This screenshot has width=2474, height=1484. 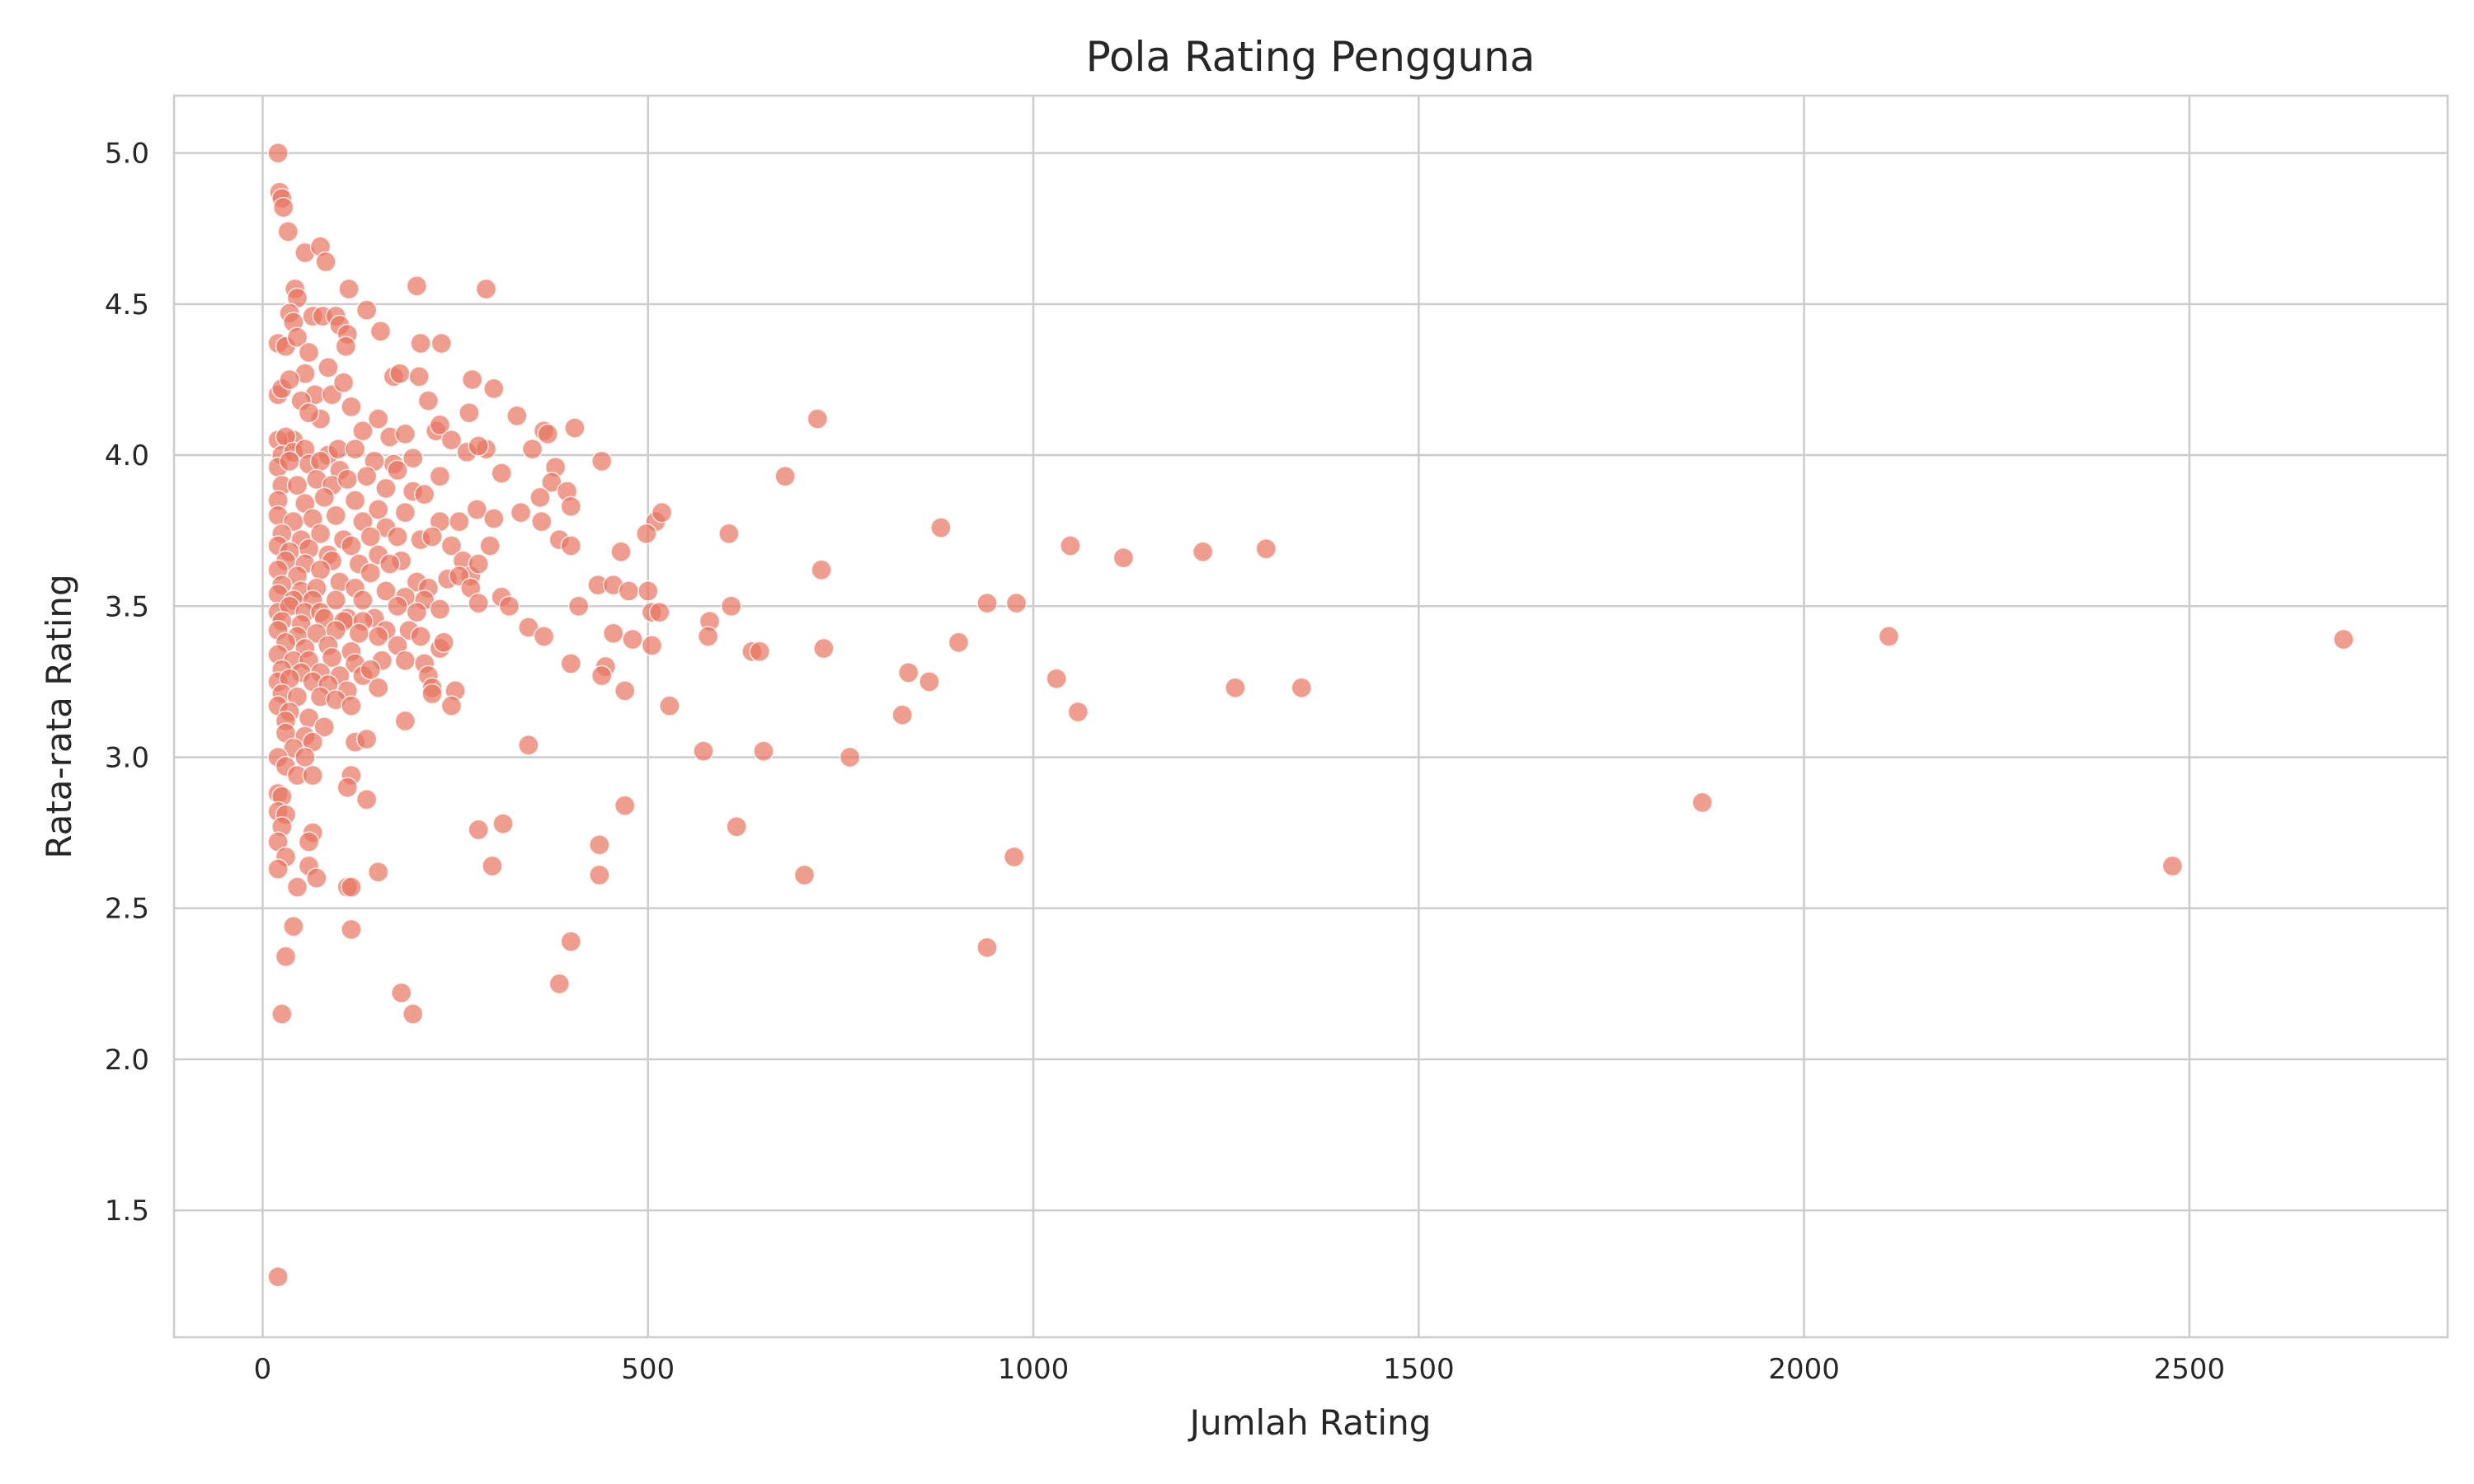 I want to click on y-tick-label: 3.5, so click(x=127, y=606).